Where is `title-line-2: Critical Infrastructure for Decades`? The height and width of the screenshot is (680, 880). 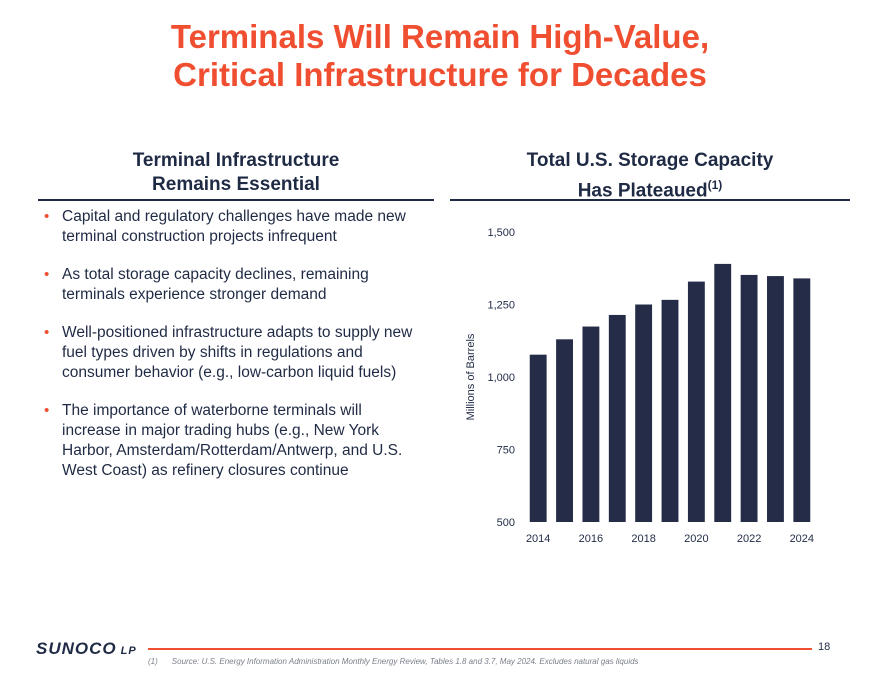 title-line-2: Critical Infrastructure for Decades is located at coordinates (440, 74).